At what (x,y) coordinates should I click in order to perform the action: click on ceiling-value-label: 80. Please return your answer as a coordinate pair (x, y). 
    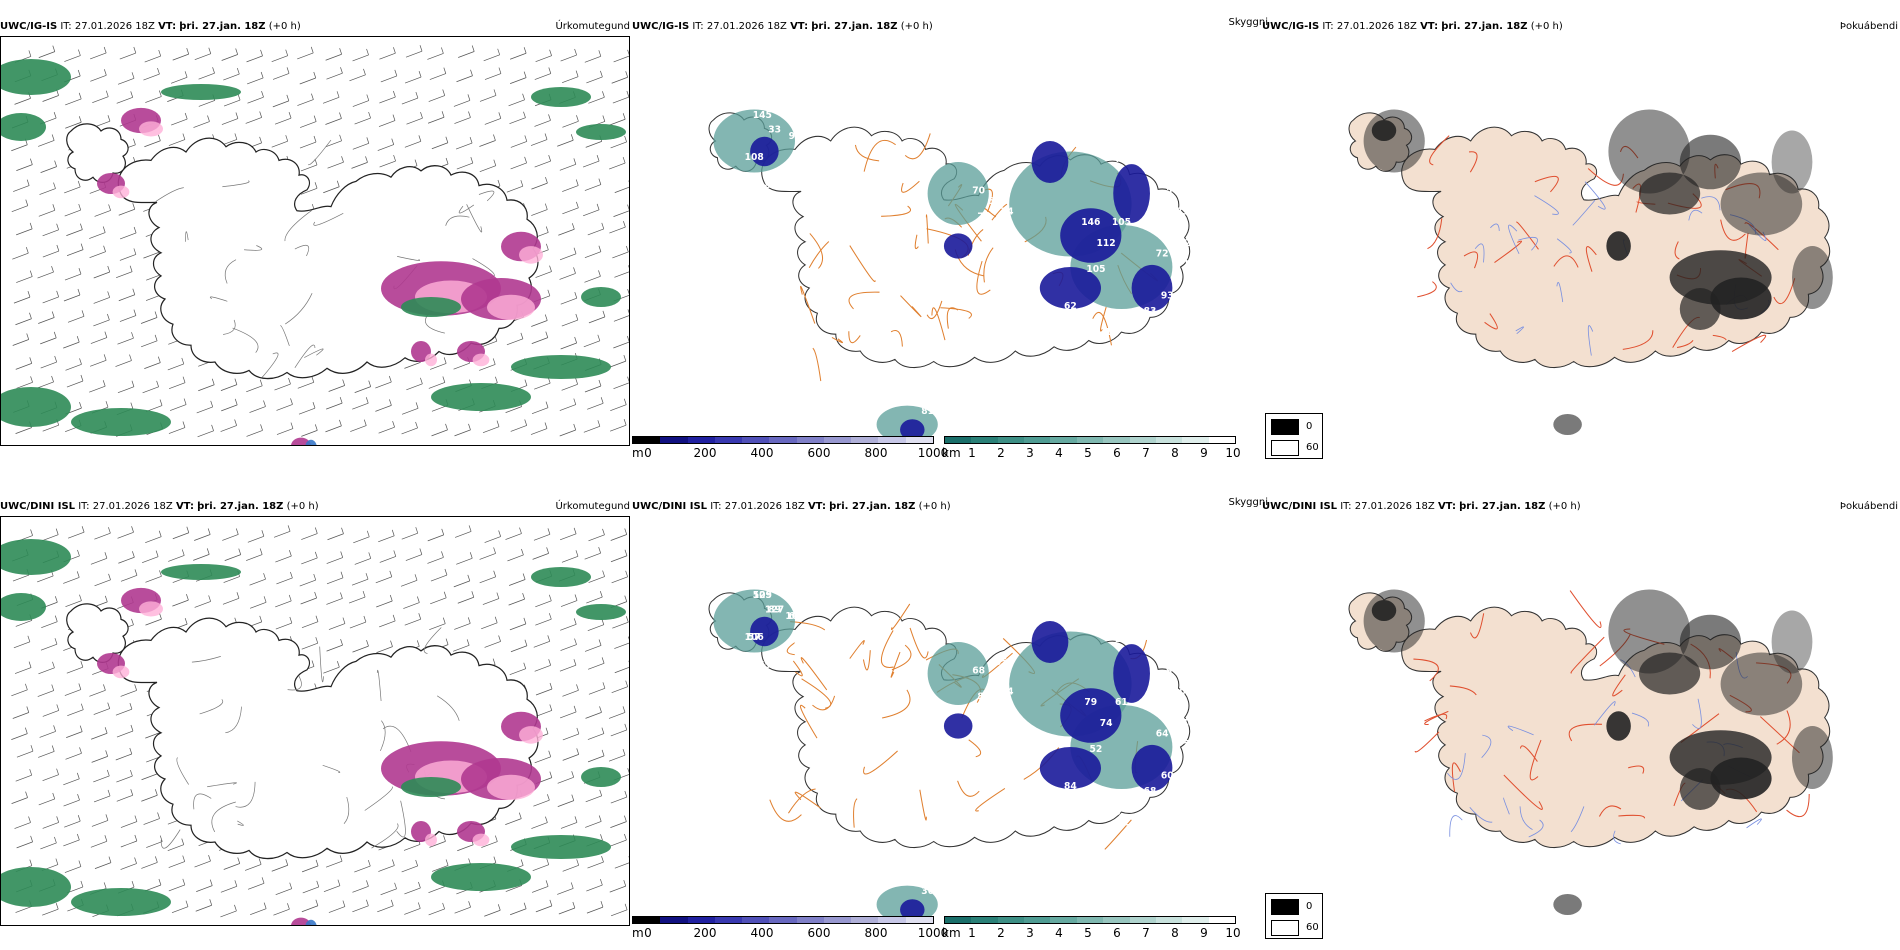
    Looking at the image, I should click on (983, 697).